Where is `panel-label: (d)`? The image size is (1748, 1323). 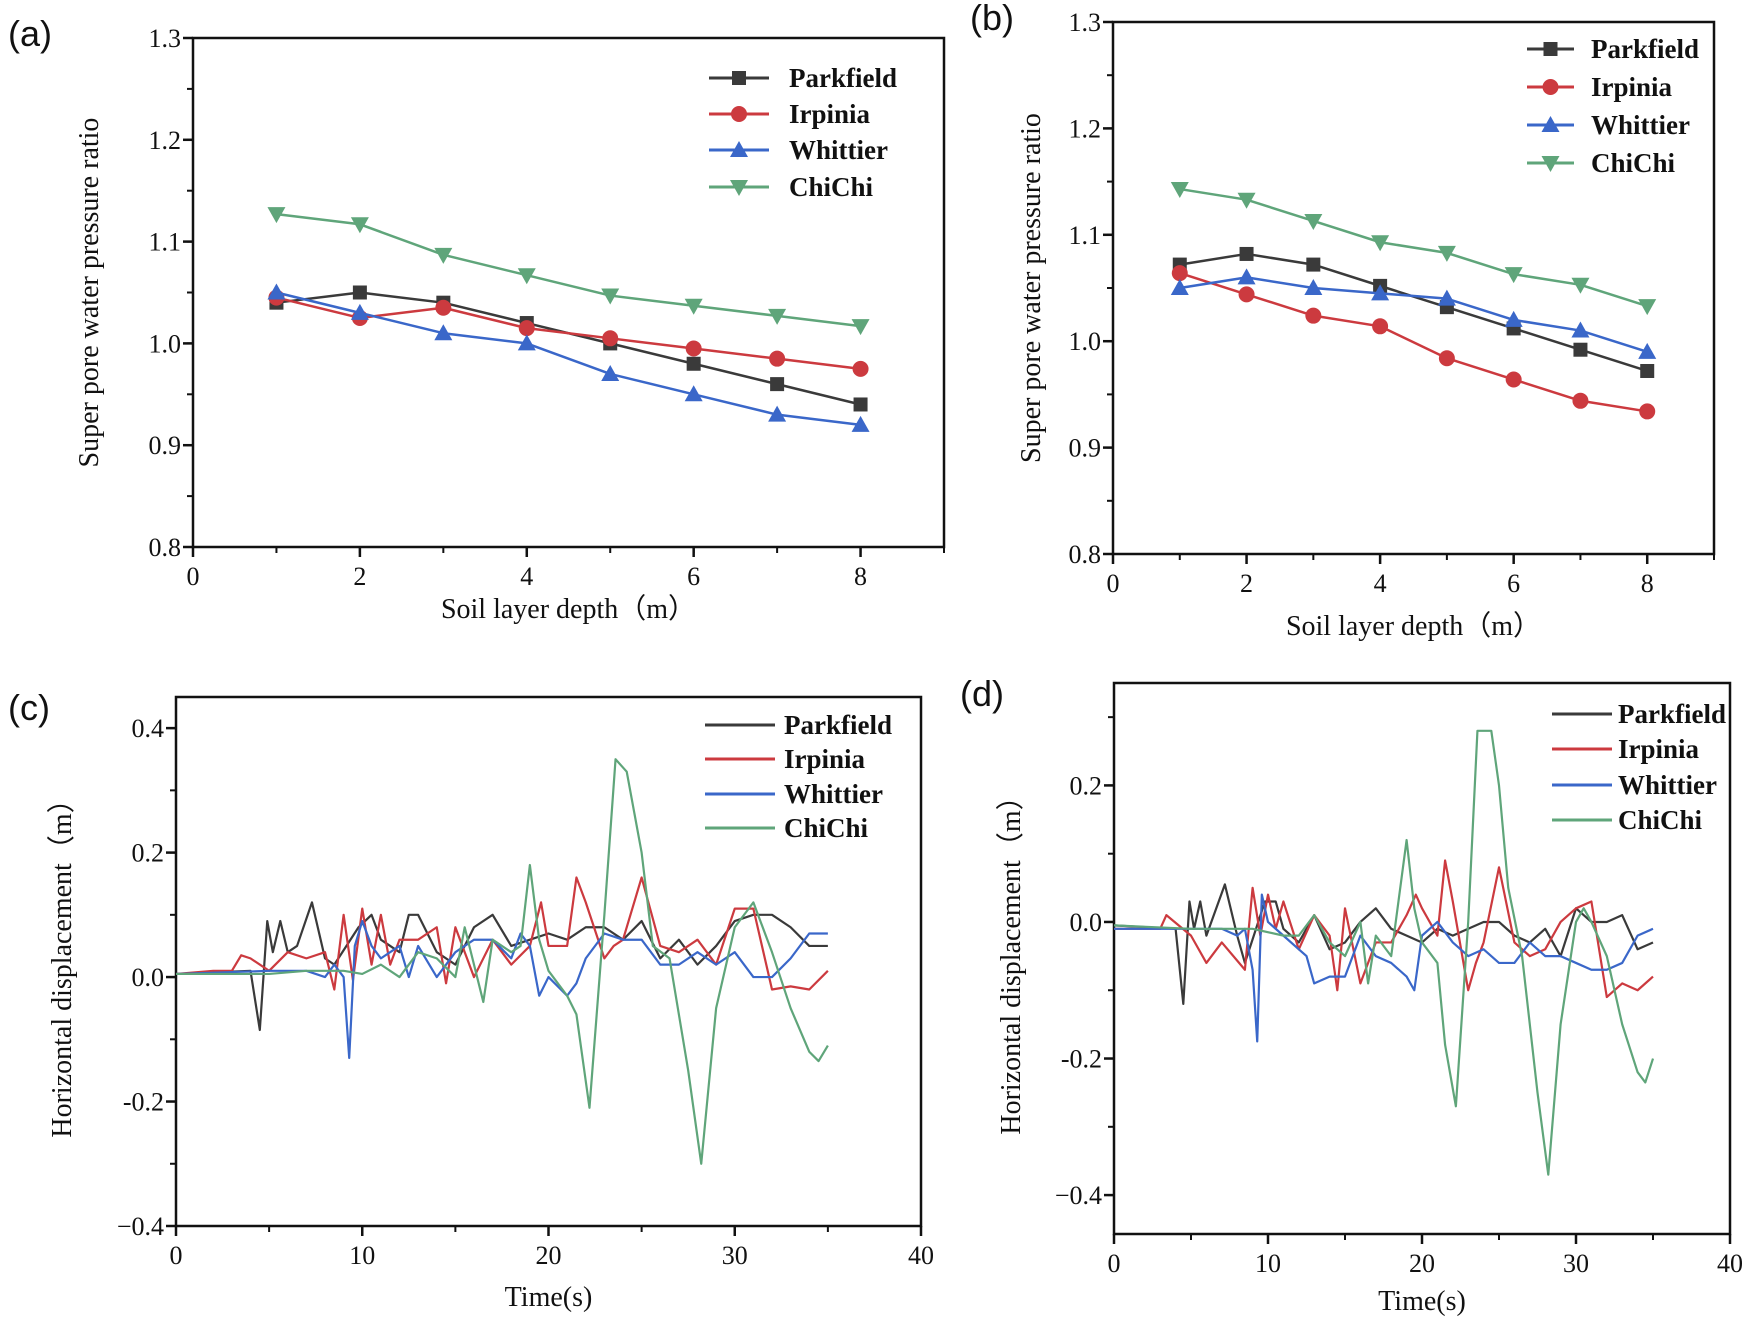 panel-label: (d) is located at coordinates (982, 693).